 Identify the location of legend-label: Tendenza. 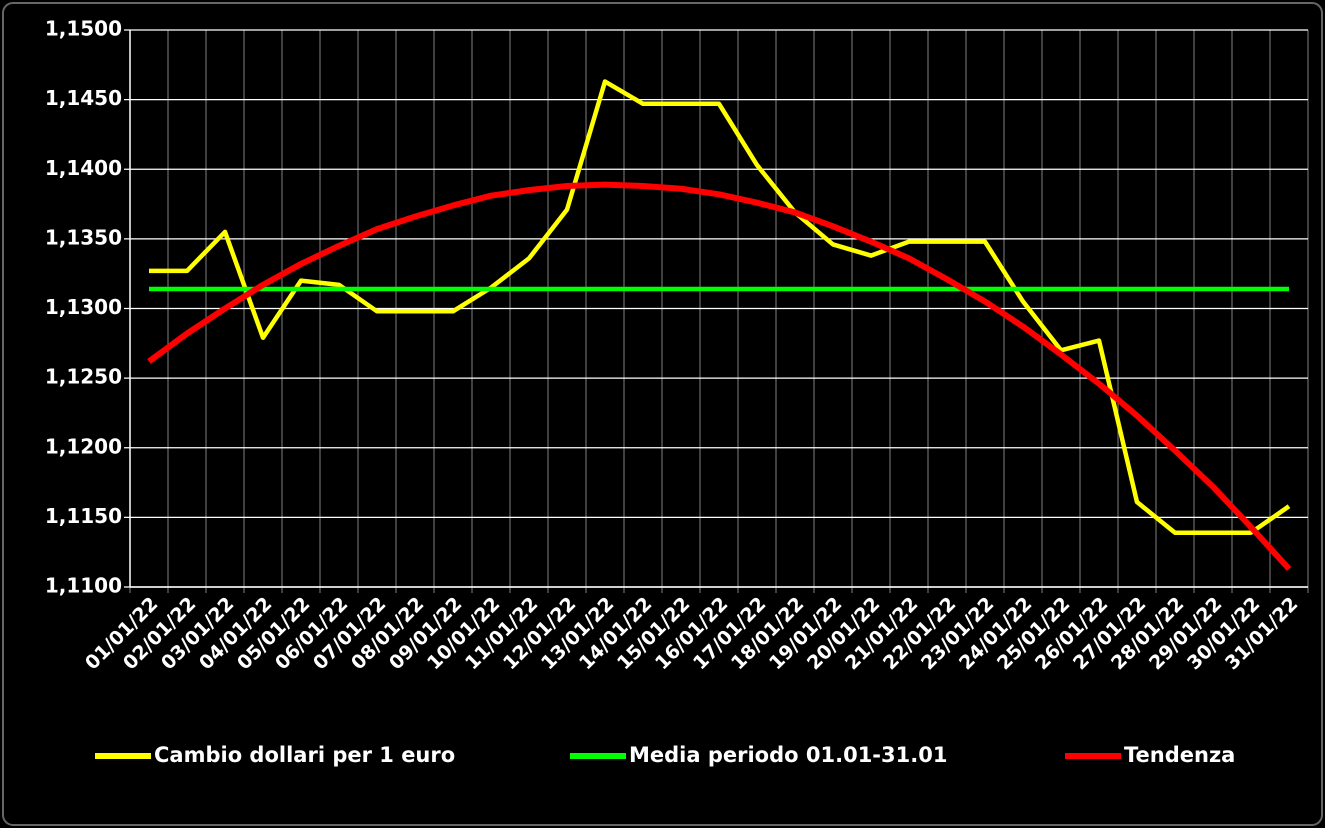
(1179, 755).